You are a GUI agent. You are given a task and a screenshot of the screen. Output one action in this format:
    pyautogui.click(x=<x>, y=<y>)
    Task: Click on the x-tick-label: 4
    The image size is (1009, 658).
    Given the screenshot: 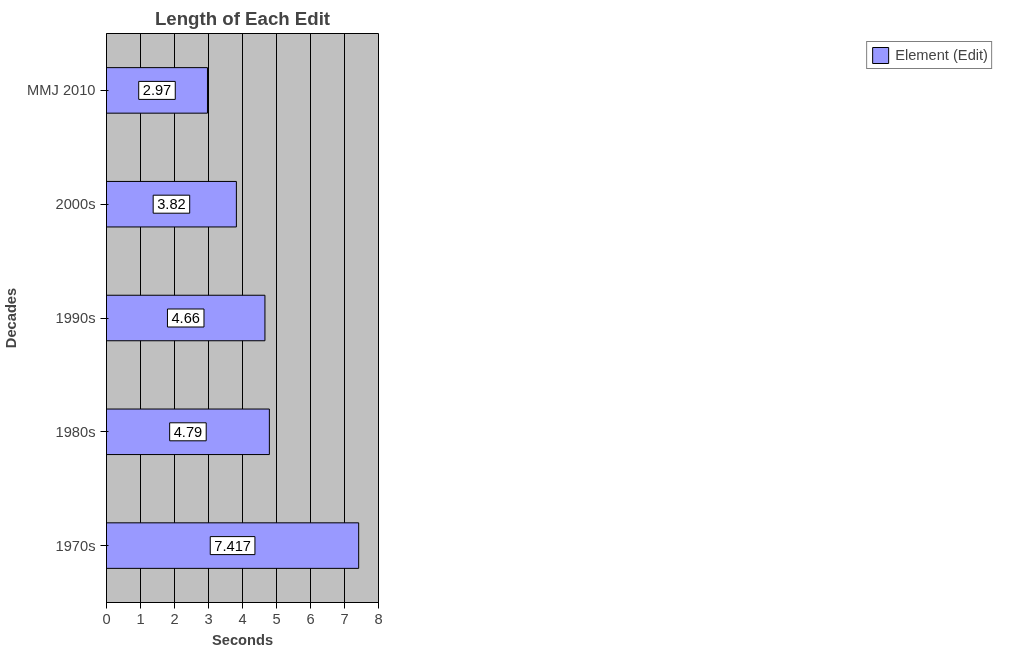 What is the action you would take?
    pyautogui.click(x=242, y=618)
    